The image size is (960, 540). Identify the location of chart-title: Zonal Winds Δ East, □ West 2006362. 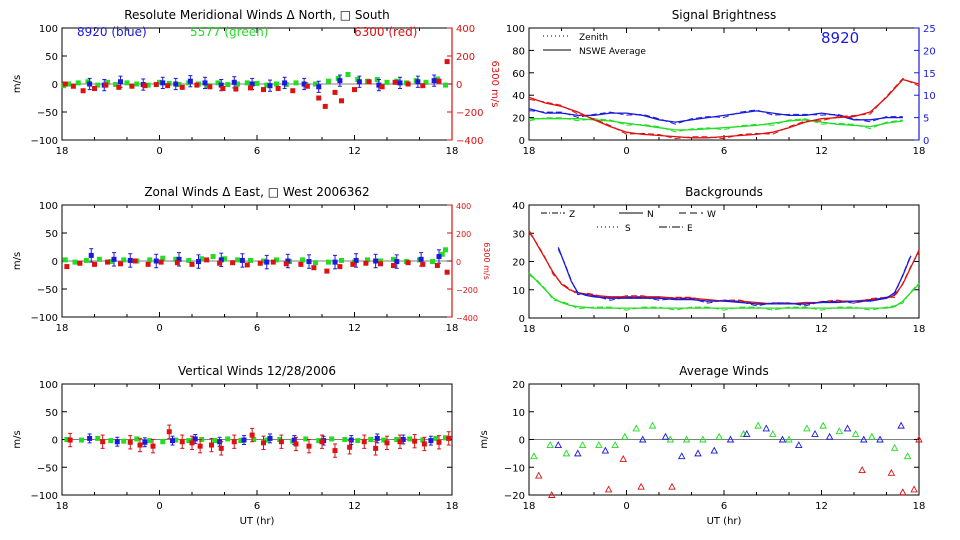
(256, 192).